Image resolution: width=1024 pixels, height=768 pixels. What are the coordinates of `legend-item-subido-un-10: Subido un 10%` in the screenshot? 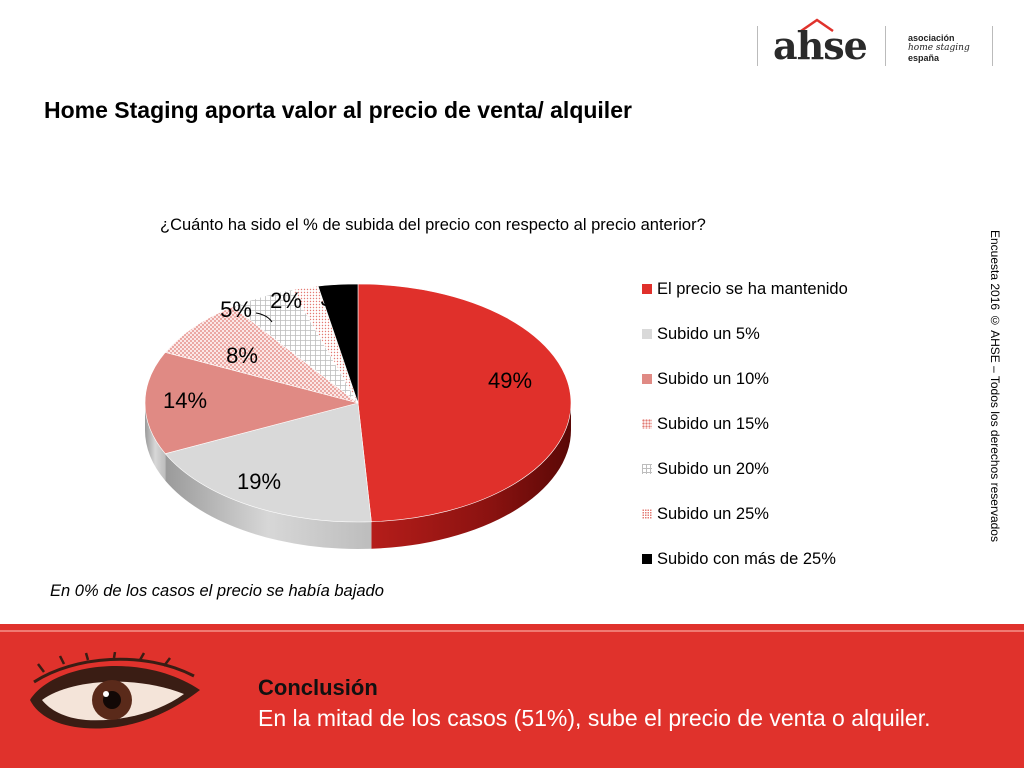 It's located at (705, 379).